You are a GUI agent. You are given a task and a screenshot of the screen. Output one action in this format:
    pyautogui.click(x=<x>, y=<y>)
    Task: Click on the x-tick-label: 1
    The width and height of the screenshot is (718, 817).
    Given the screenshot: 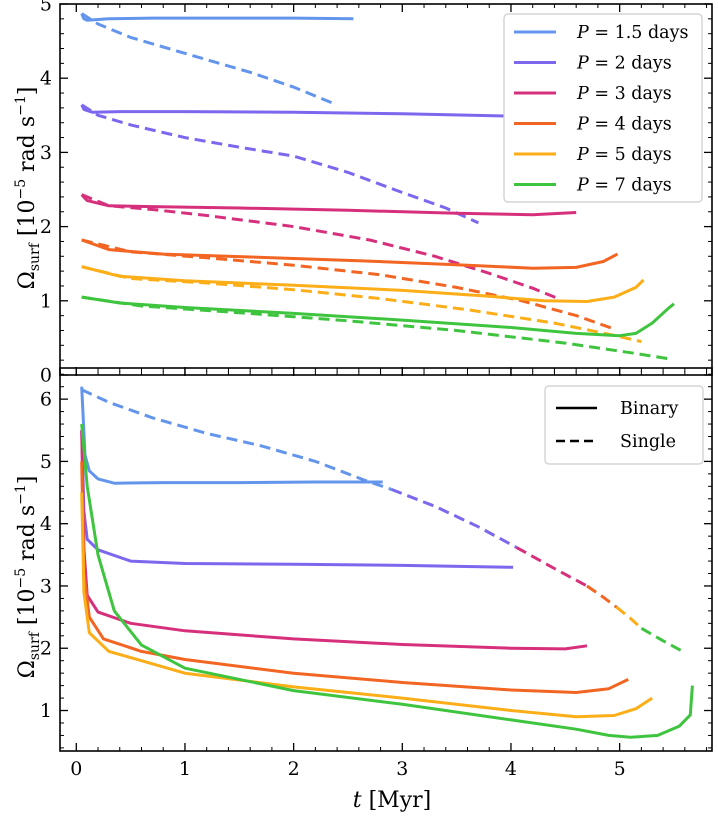 What is the action you would take?
    pyautogui.click(x=185, y=769)
    